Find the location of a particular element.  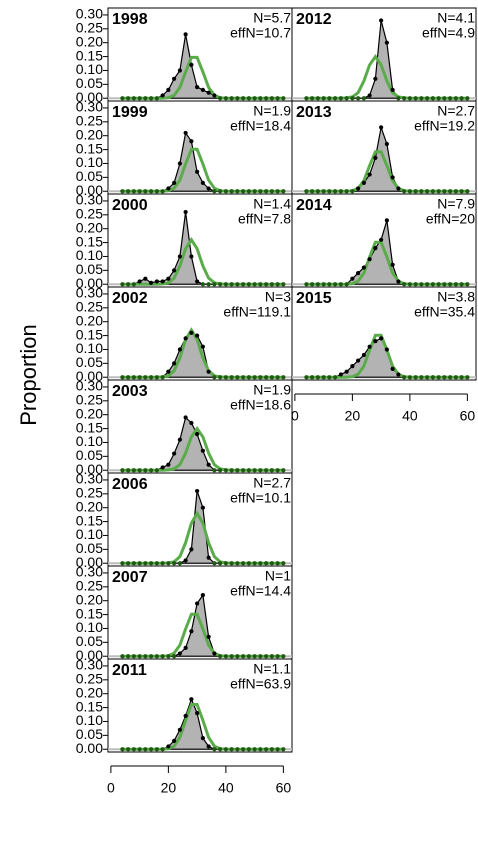

x-tick-label: 0 is located at coordinates (295, 416).